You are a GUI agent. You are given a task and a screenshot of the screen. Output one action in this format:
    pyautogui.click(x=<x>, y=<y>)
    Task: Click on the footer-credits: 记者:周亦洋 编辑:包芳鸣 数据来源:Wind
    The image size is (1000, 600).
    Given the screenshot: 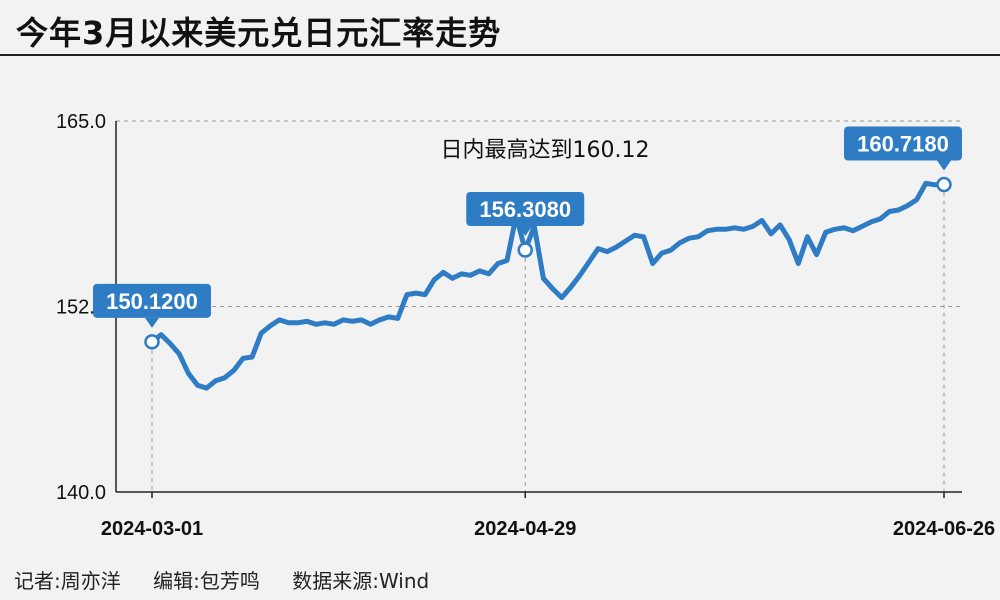 What is the action you would take?
    pyautogui.click(x=234, y=579)
    